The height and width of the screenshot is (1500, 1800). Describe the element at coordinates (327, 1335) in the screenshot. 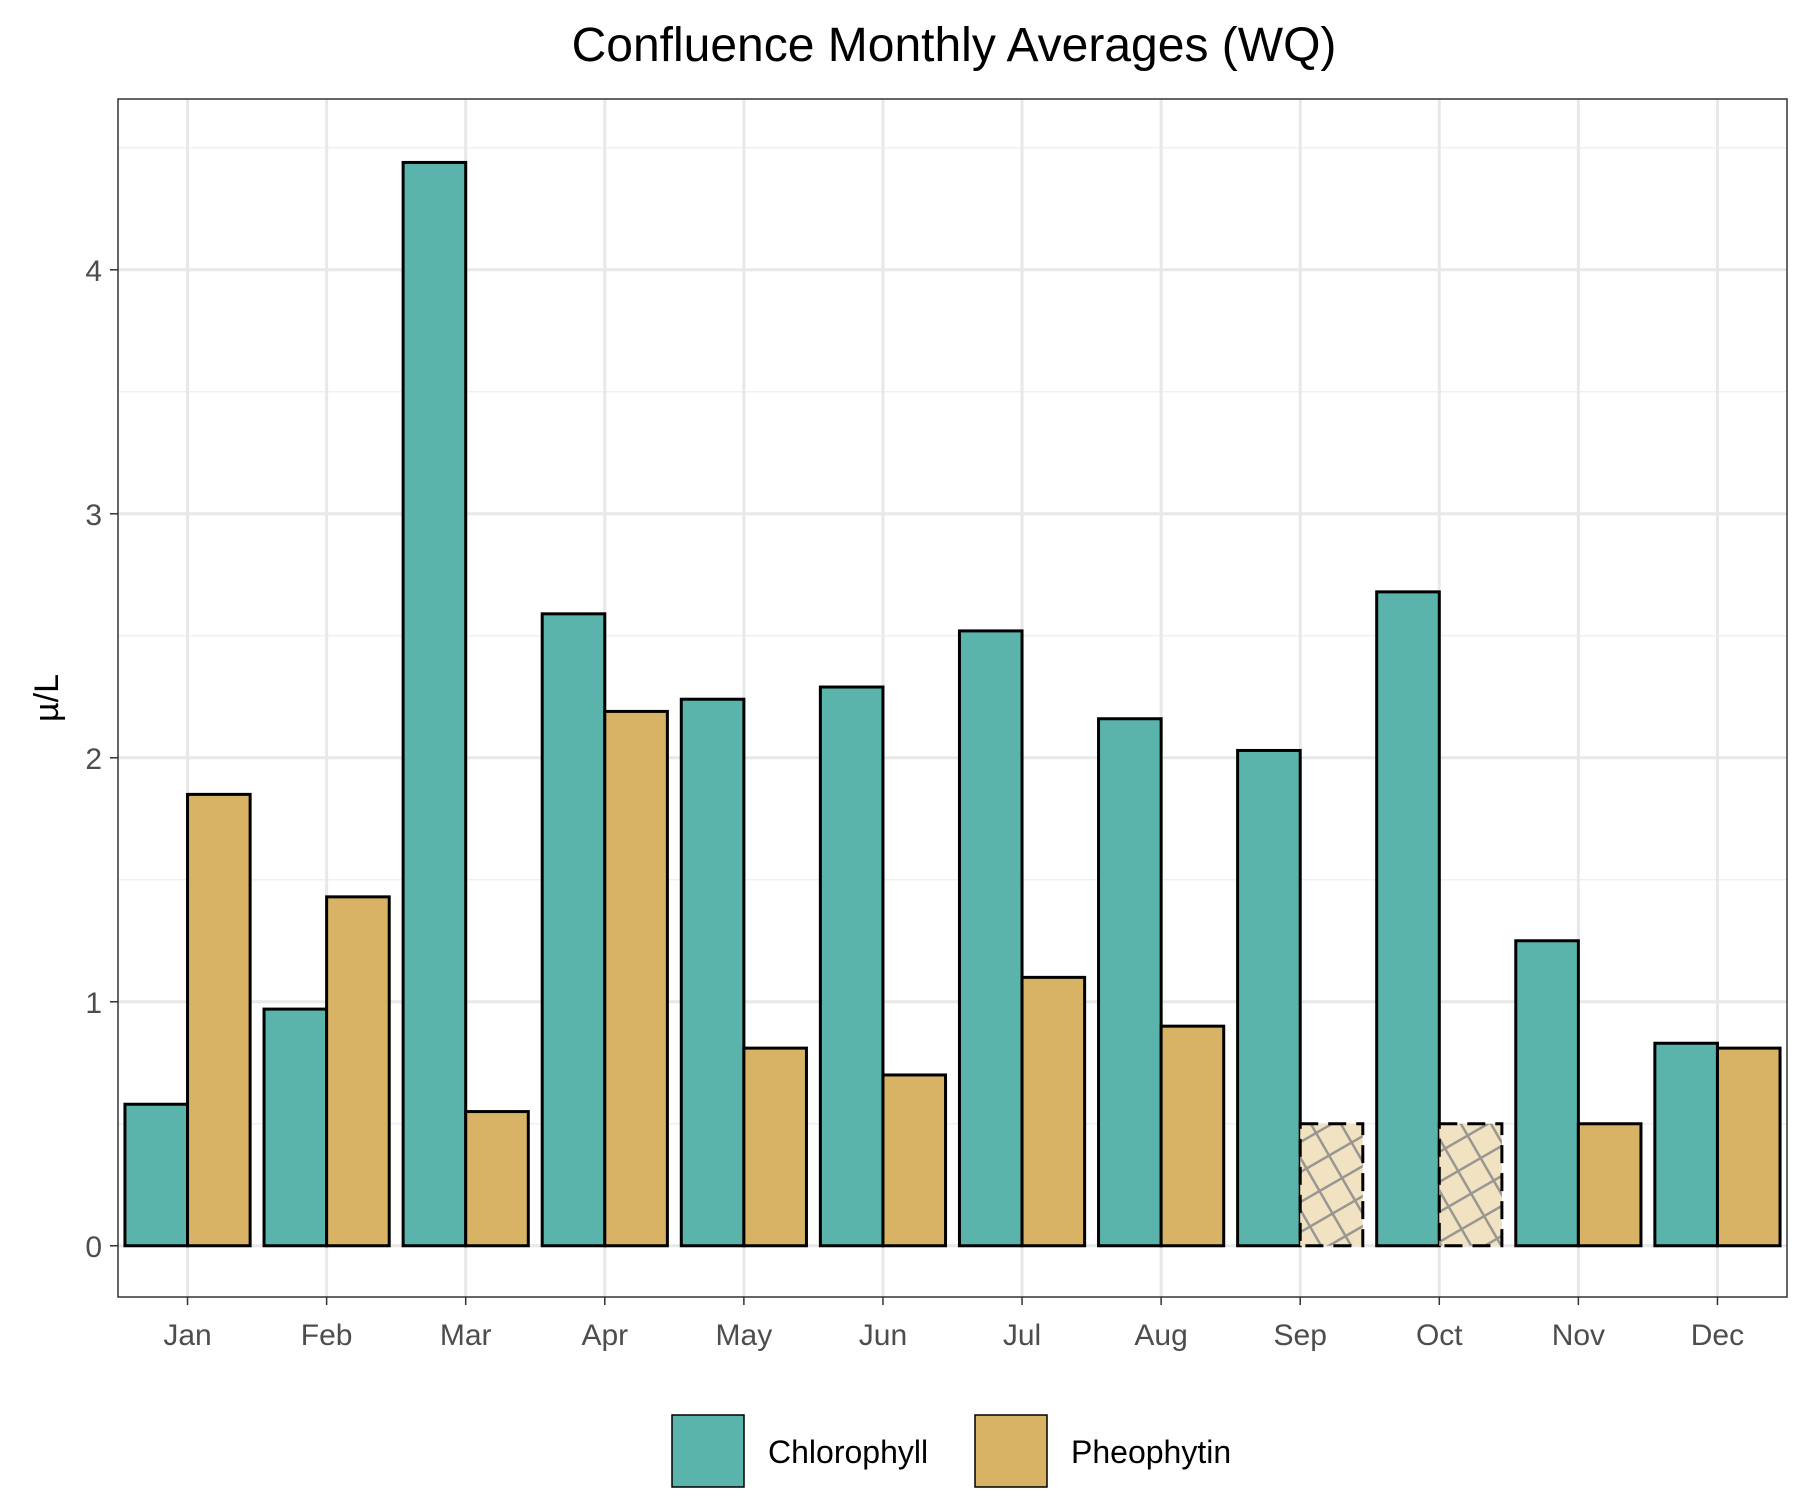

I see `x-tick-label: Feb` at that location.